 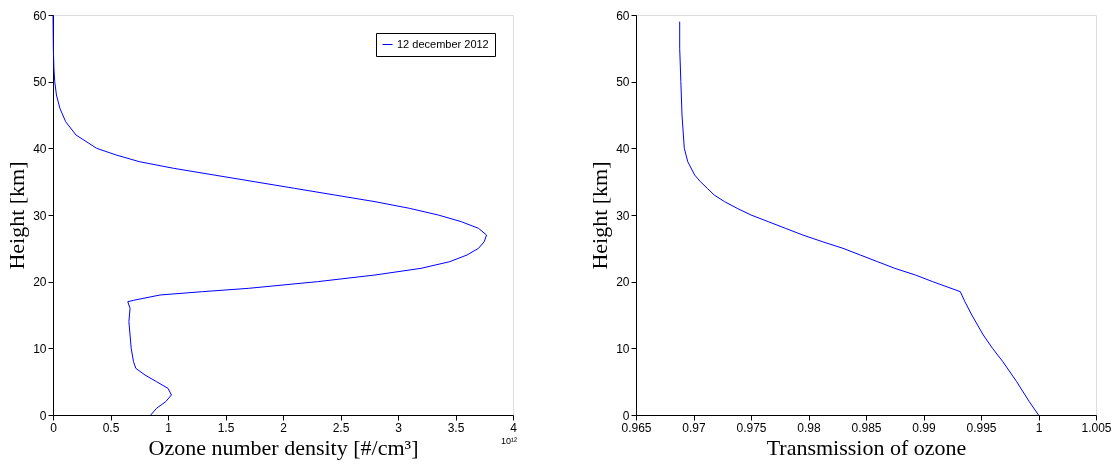 I want to click on x-tick-label: 0.99, so click(x=924, y=427).